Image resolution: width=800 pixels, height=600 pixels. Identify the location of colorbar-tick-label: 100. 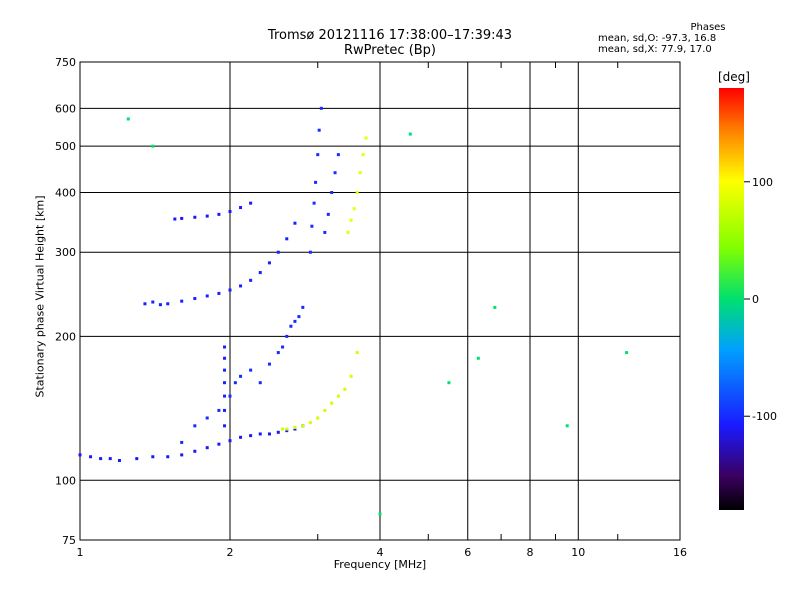
(762, 182).